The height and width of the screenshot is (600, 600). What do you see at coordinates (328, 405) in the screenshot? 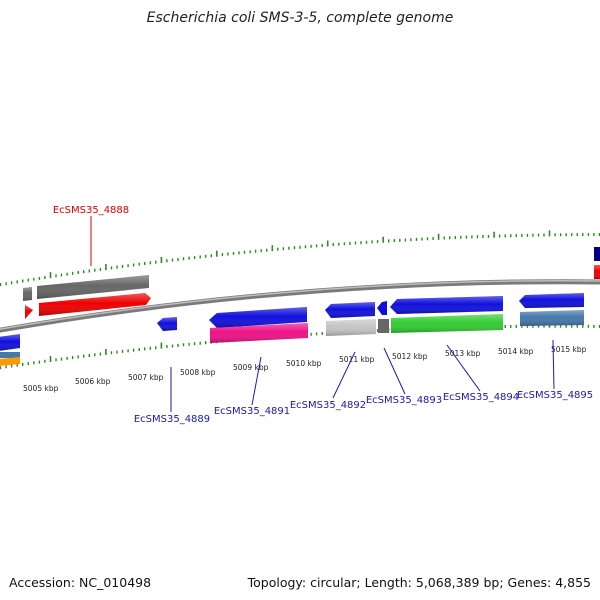
I see `gene-label-ecsms35-4892: EcSMS35_4892` at bounding box center [328, 405].